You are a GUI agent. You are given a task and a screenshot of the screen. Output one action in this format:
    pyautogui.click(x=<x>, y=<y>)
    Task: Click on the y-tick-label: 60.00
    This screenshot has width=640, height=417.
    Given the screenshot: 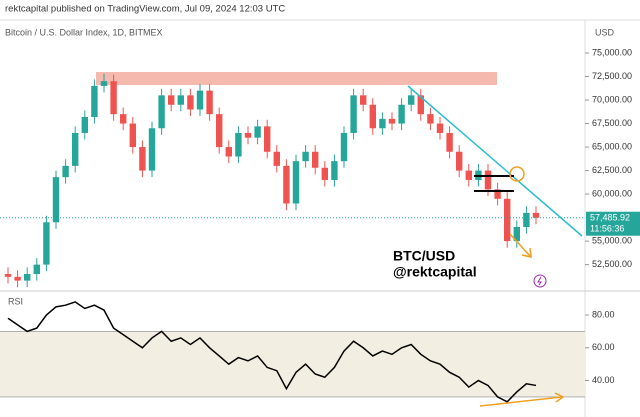 What is the action you would take?
    pyautogui.click(x=603, y=347)
    